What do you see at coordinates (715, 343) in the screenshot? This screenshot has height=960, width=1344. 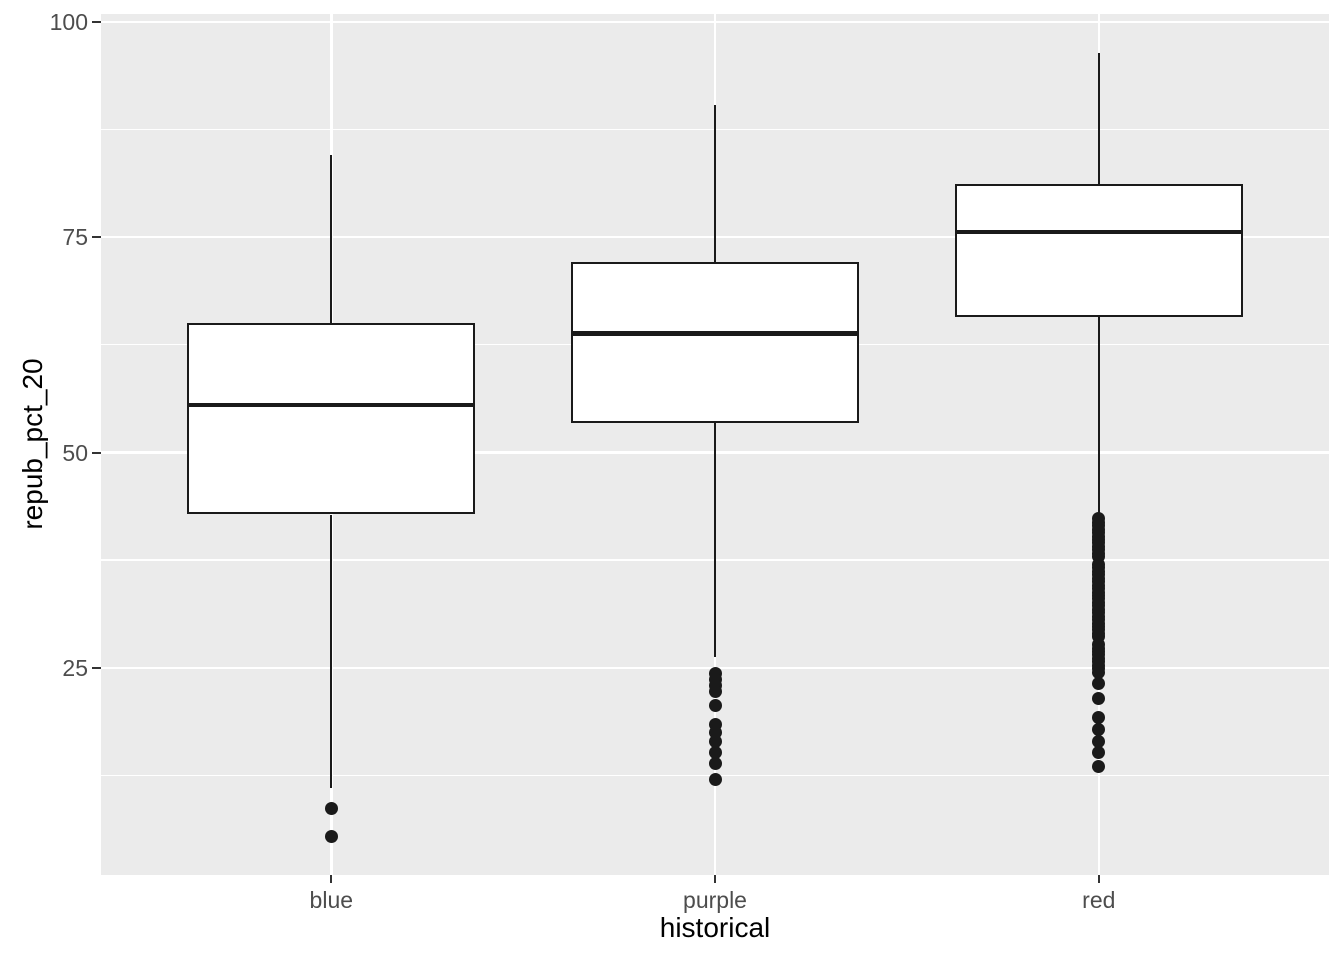 I see `box-purple` at bounding box center [715, 343].